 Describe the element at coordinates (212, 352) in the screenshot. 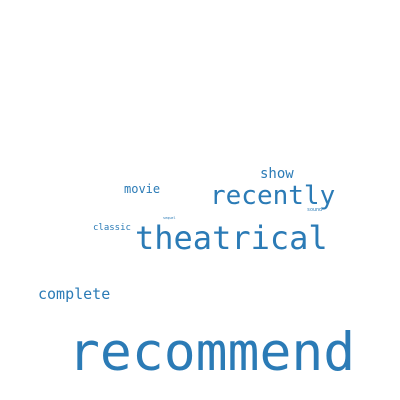

I see `word-recommend: recommend` at that location.